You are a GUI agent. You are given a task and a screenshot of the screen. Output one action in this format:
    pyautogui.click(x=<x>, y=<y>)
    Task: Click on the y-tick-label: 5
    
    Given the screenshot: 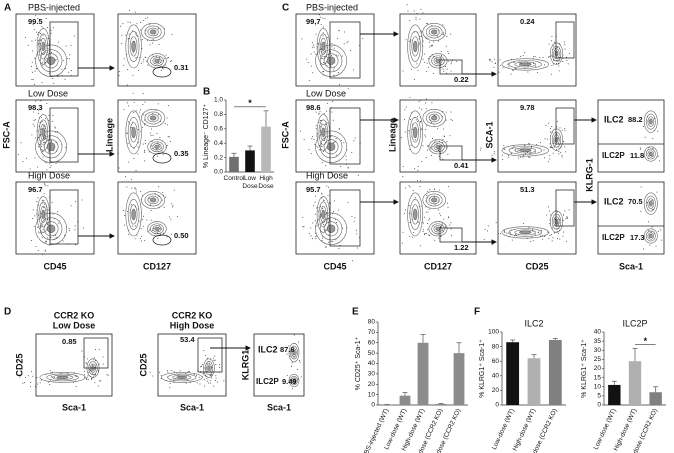 What is the action you would take?
    pyautogui.click(x=599, y=396)
    